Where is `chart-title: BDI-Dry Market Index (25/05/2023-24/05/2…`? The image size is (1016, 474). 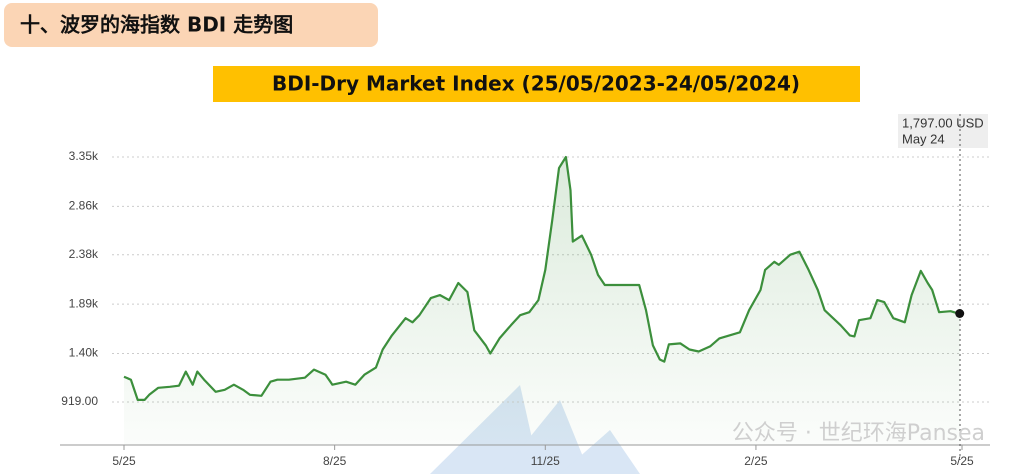 chart-title: BDI-Dry Market Index (25/05/2023-24/05/2… is located at coordinates (536, 84).